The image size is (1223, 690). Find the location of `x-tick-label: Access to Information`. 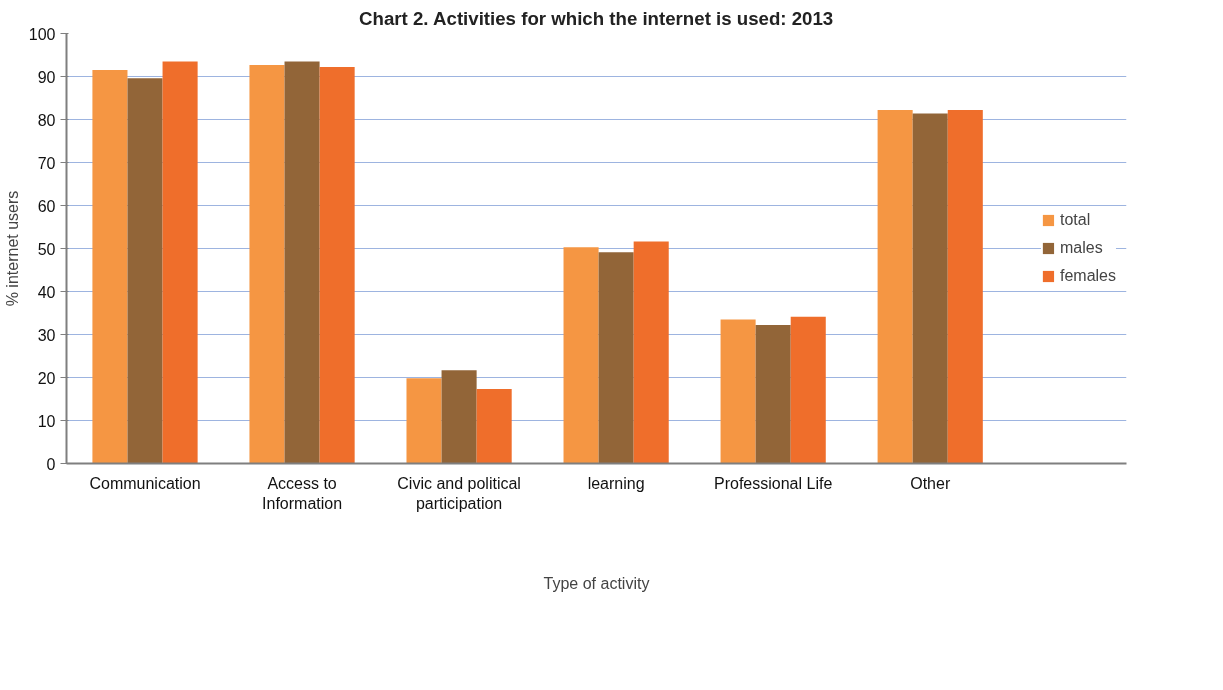

x-tick-label: Access to Information is located at coordinates (302, 493).